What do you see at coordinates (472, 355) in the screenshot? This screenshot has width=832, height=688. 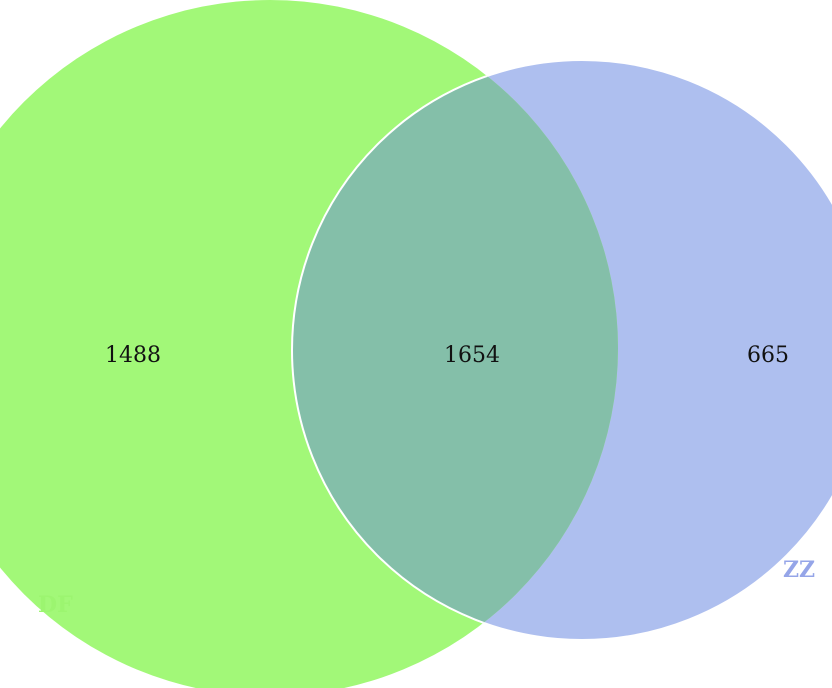 I see `intersection-count: 1654` at bounding box center [472, 355].